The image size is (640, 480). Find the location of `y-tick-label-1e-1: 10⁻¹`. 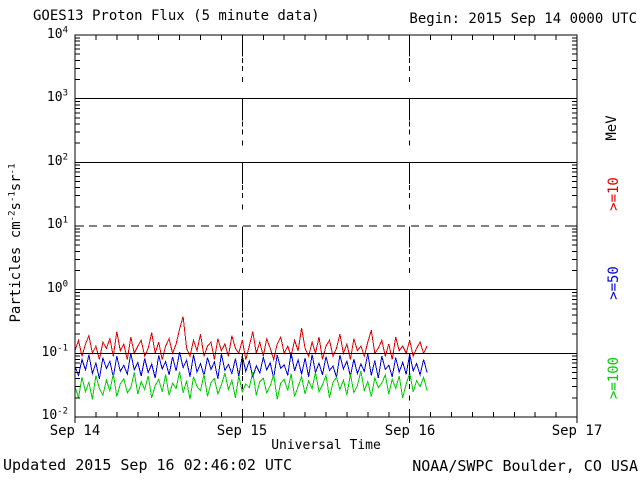

y-tick-label-1e-1: 10⁻¹ is located at coordinates (55, 351).